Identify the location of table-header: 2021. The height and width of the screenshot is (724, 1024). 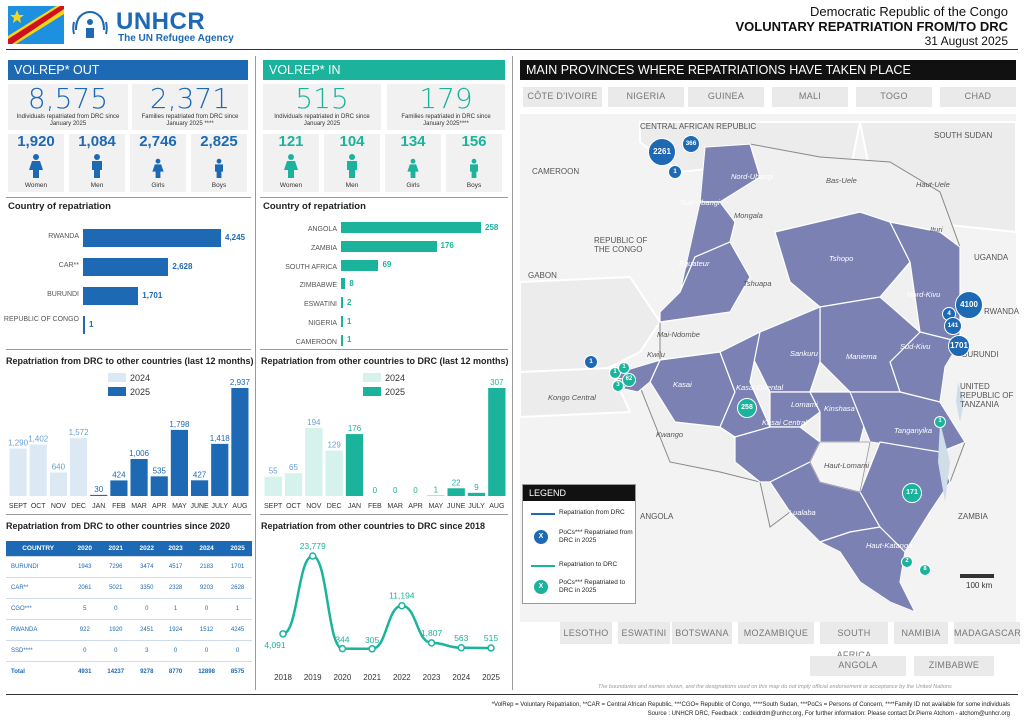
(116, 548).